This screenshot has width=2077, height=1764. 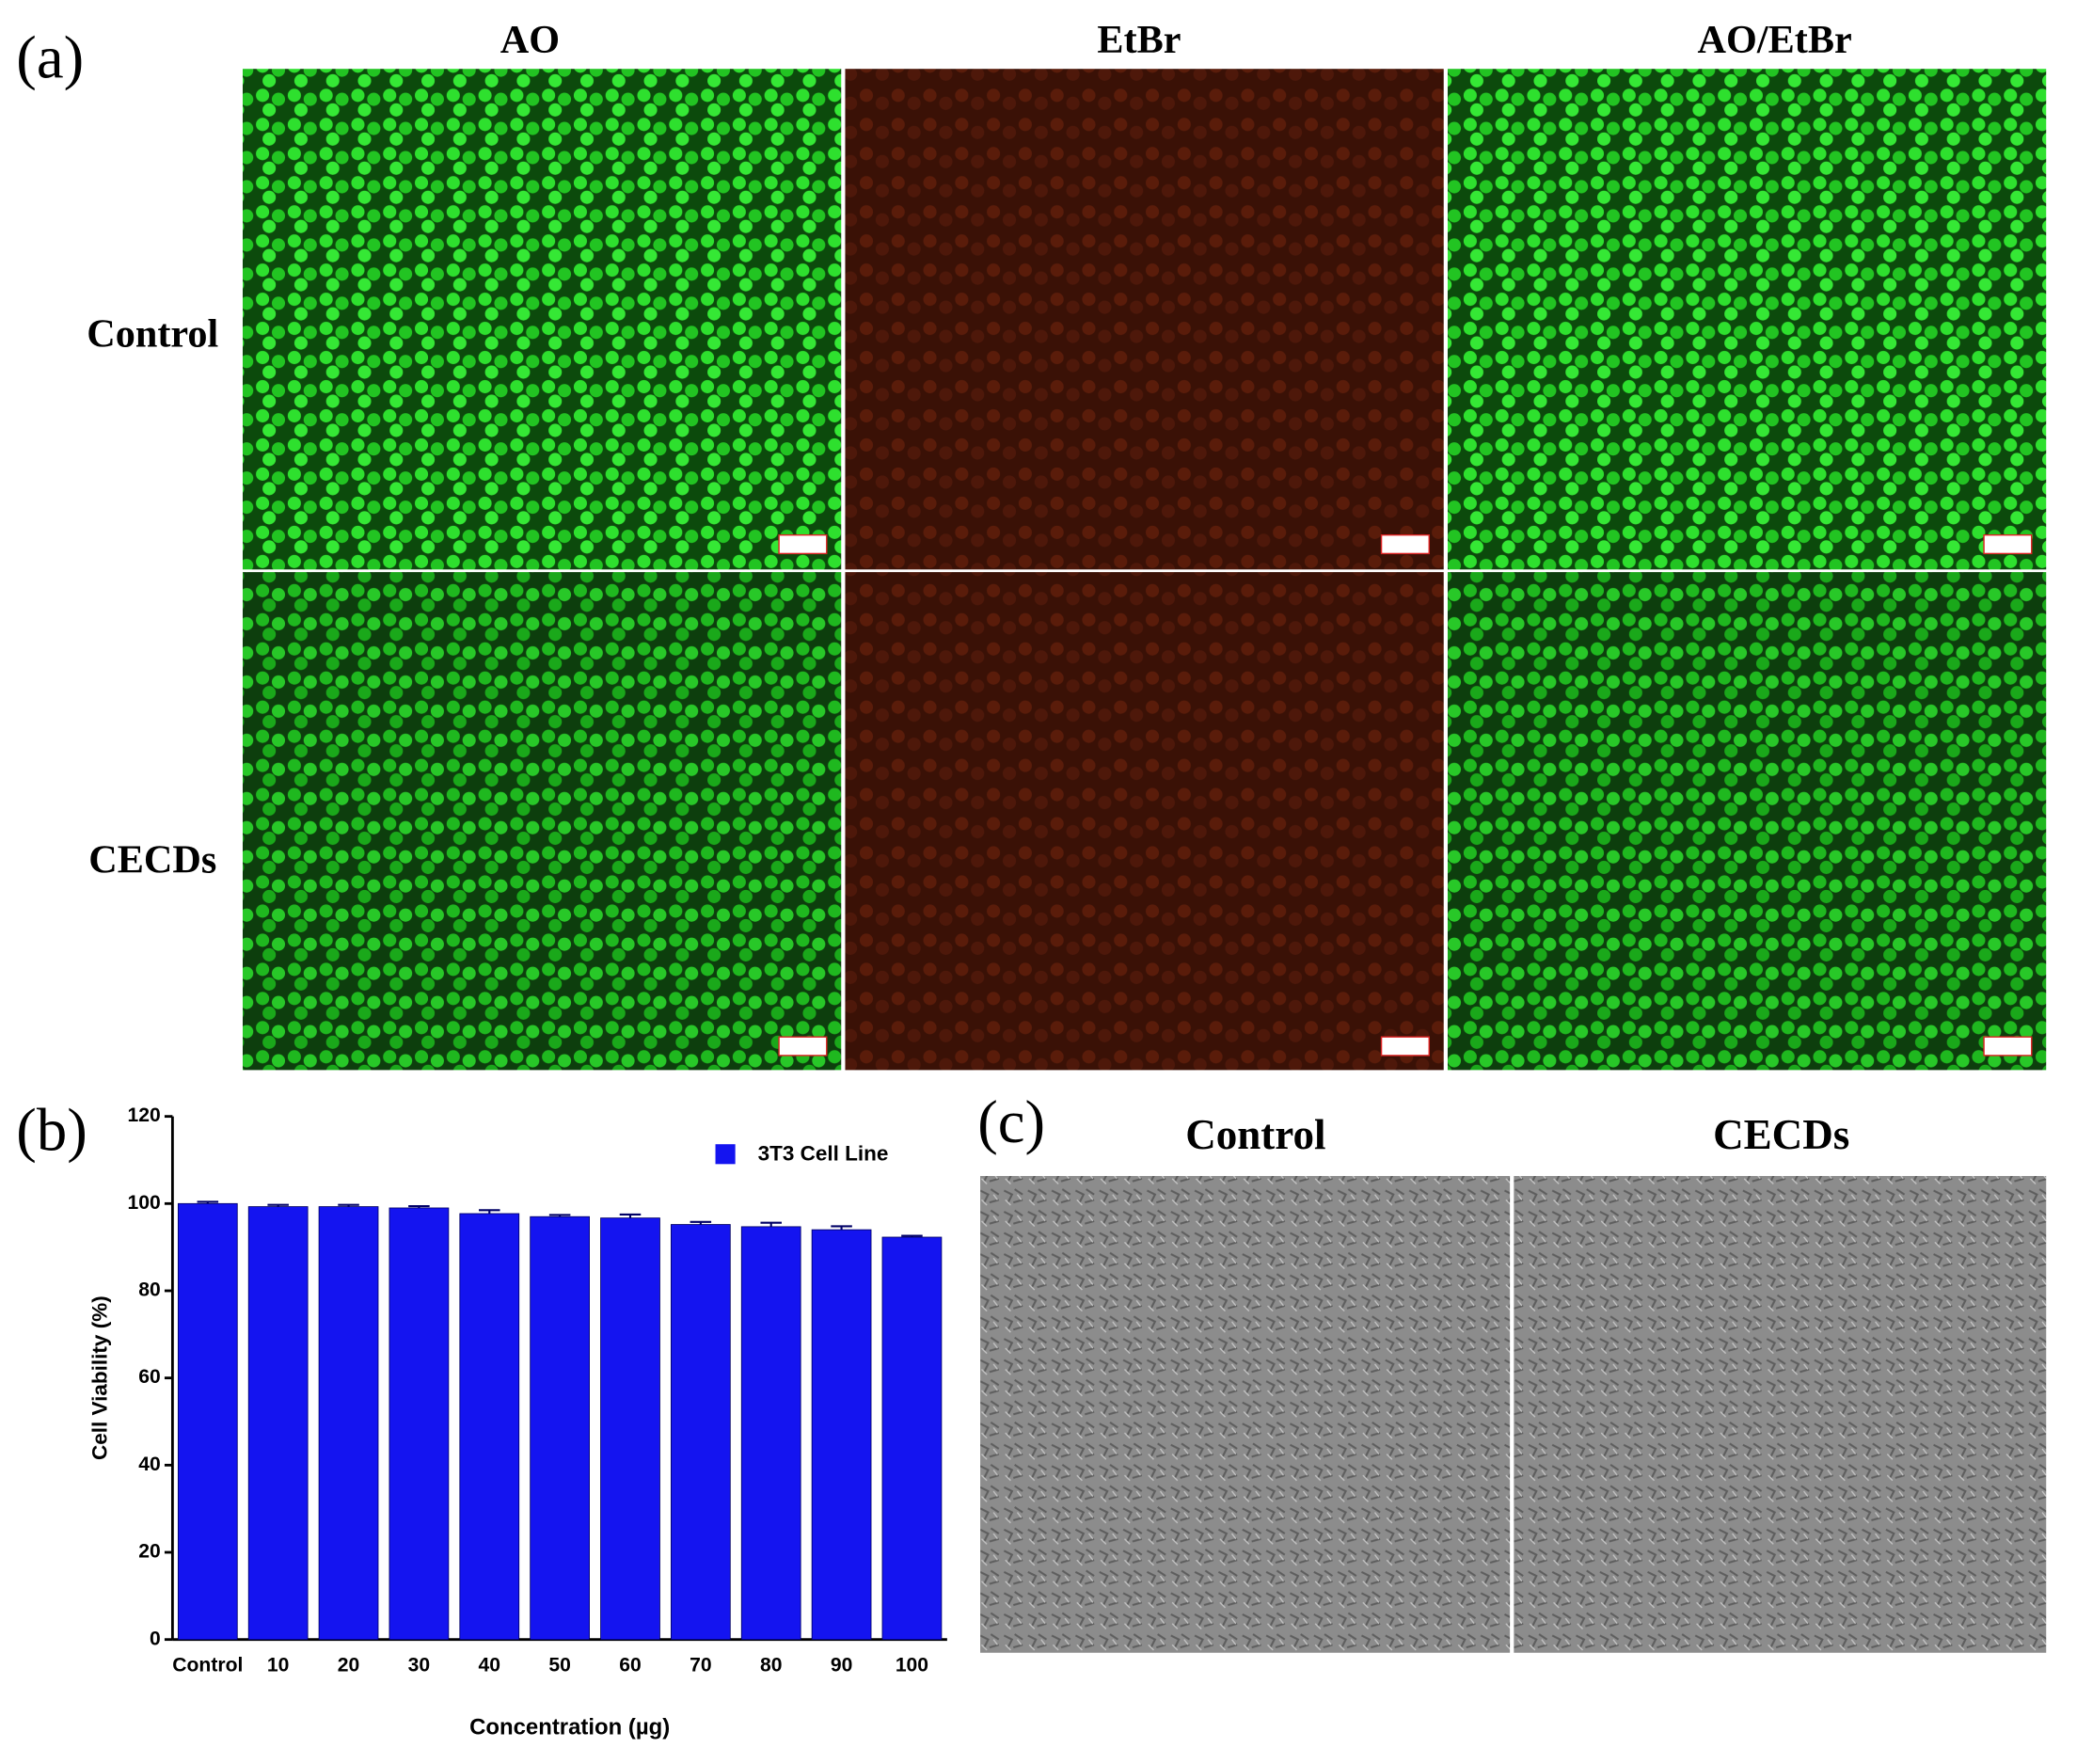 What do you see at coordinates (143, 1115) in the screenshot?
I see `y-tick-label: 120` at bounding box center [143, 1115].